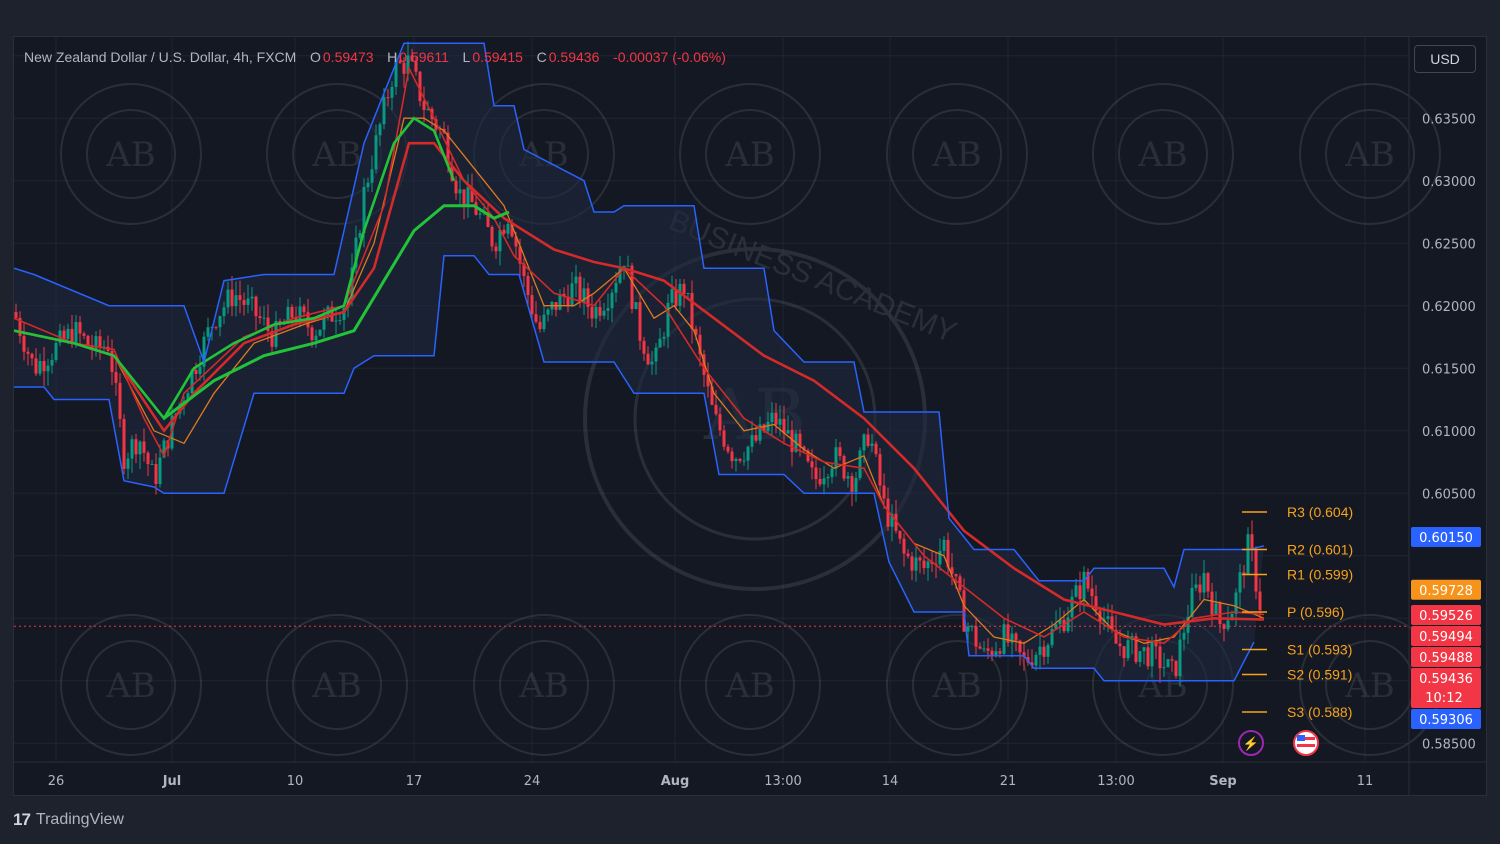 The image size is (1500, 844). What do you see at coordinates (1251, 743) in the screenshot?
I see `lightning-event-icon: ⚡` at bounding box center [1251, 743].